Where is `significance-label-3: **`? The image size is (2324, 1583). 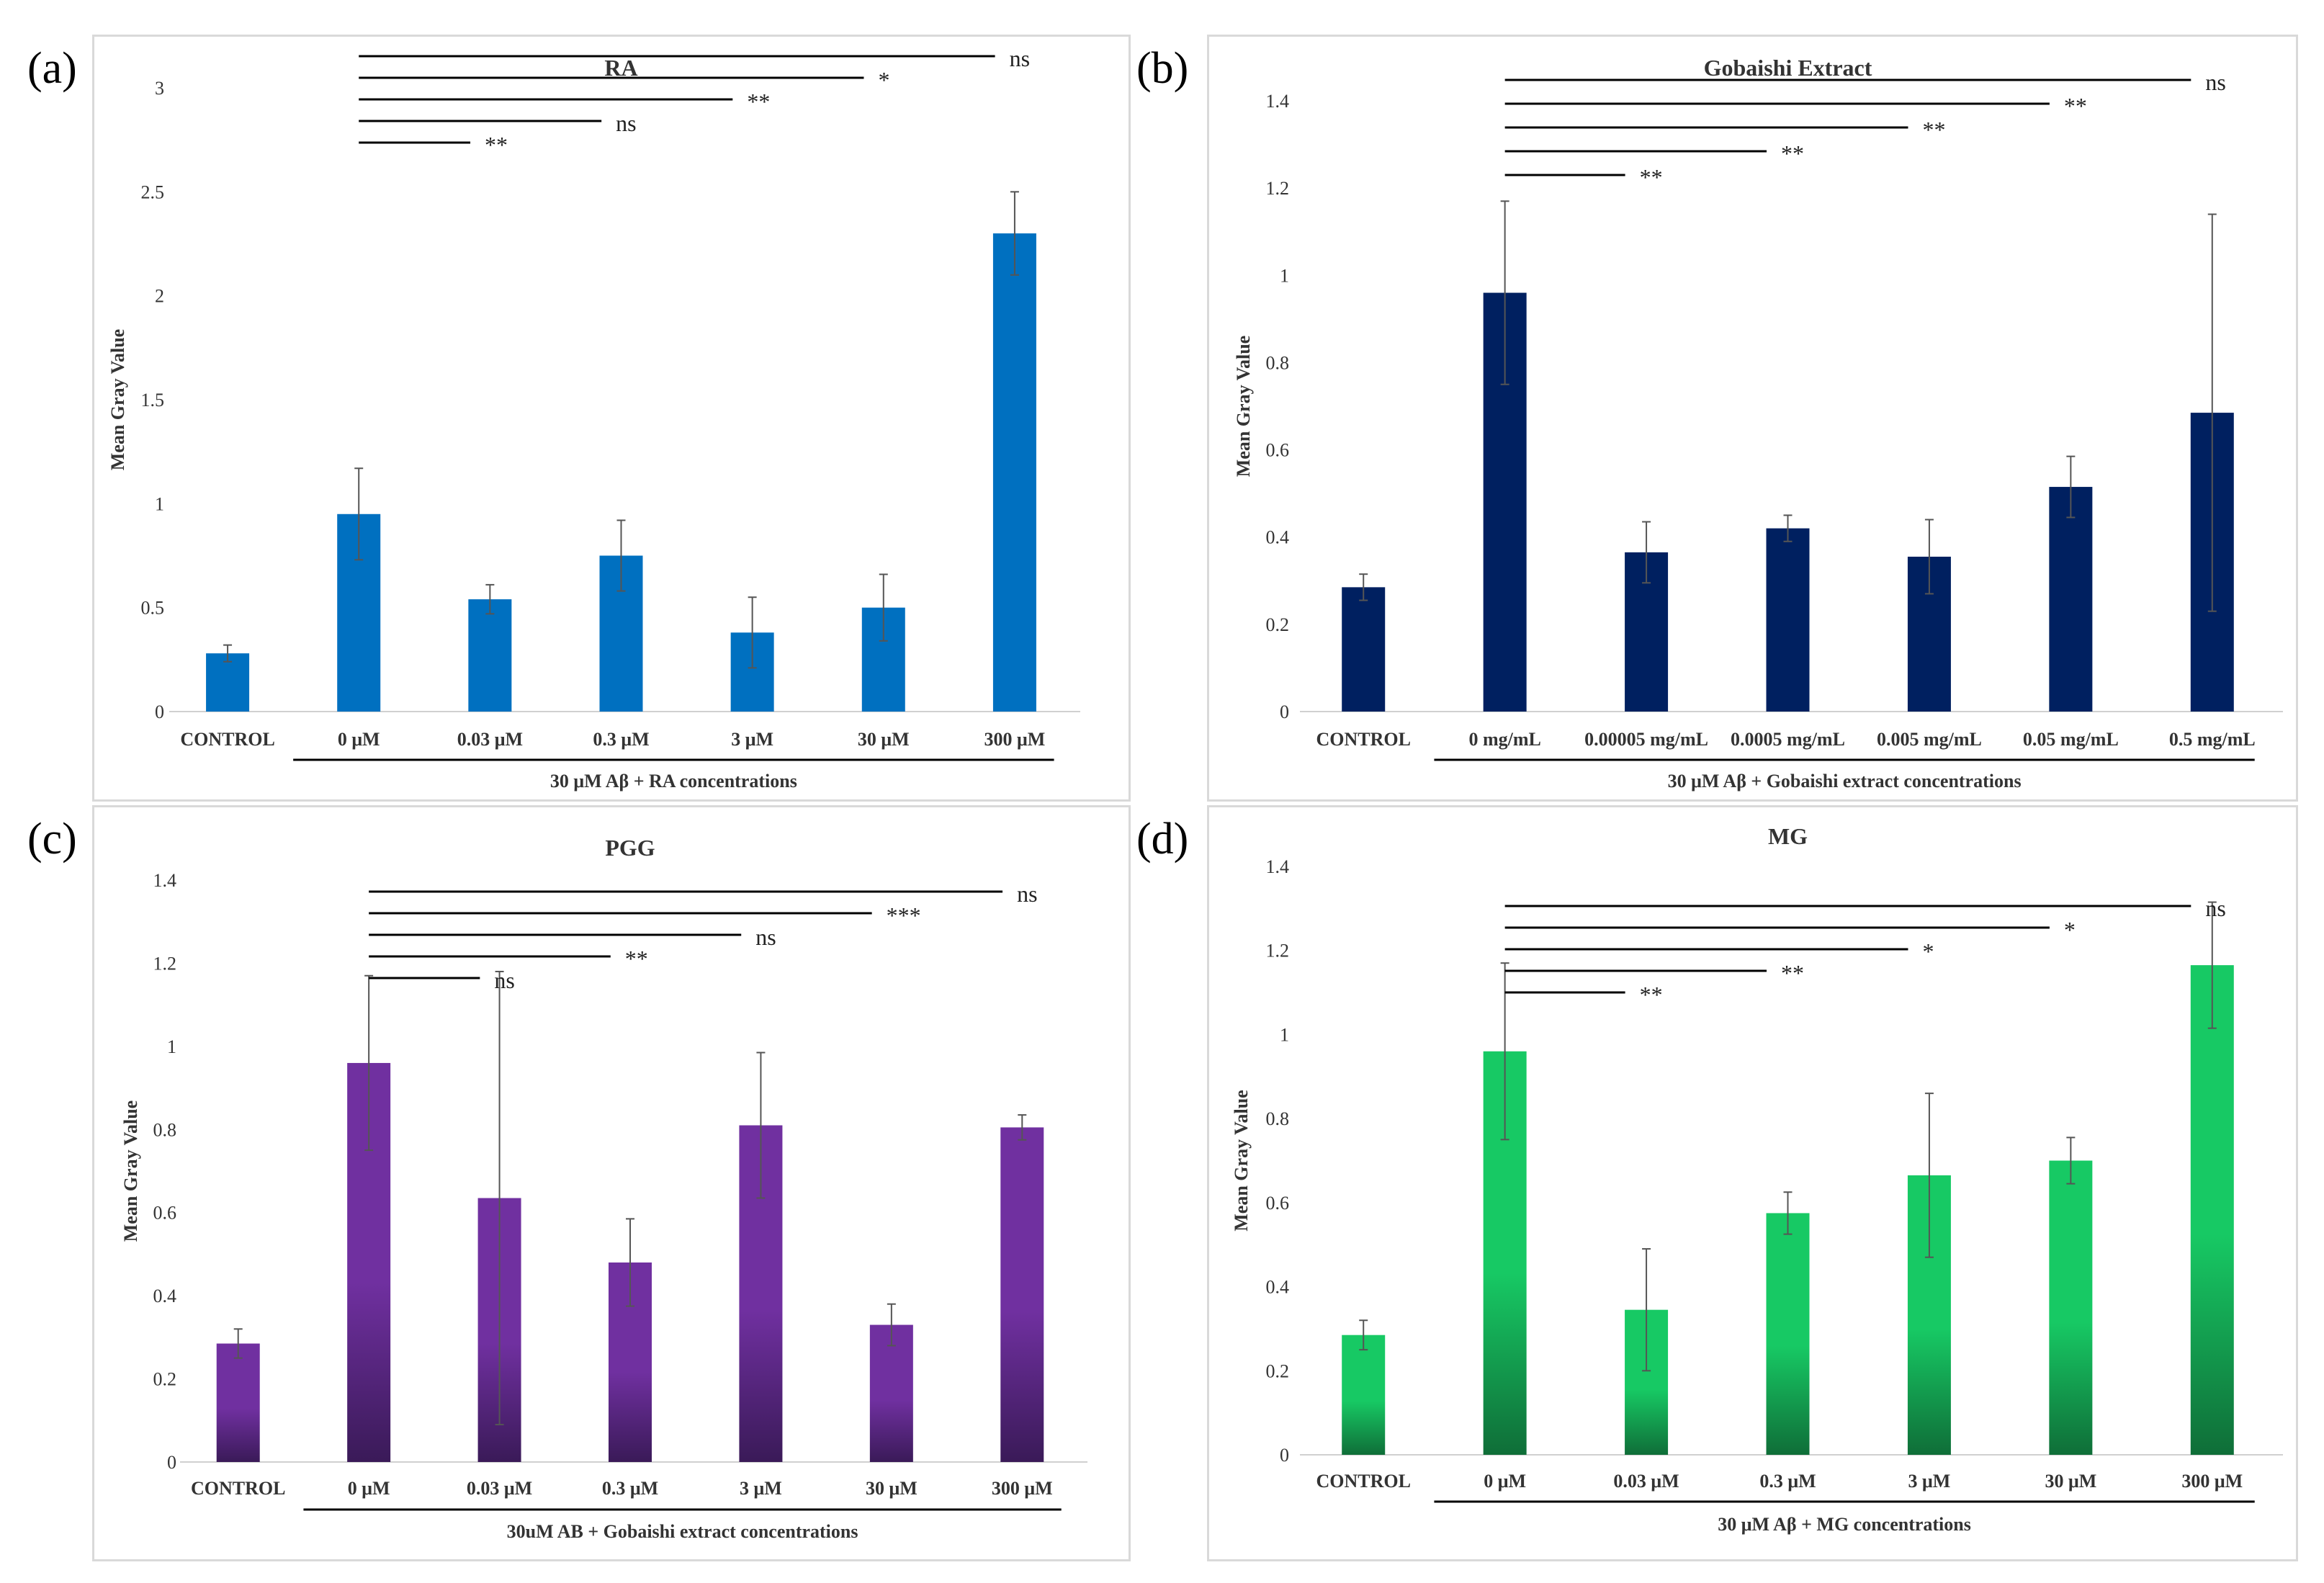
significance-label-3: ** is located at coordinates (2075, 106).